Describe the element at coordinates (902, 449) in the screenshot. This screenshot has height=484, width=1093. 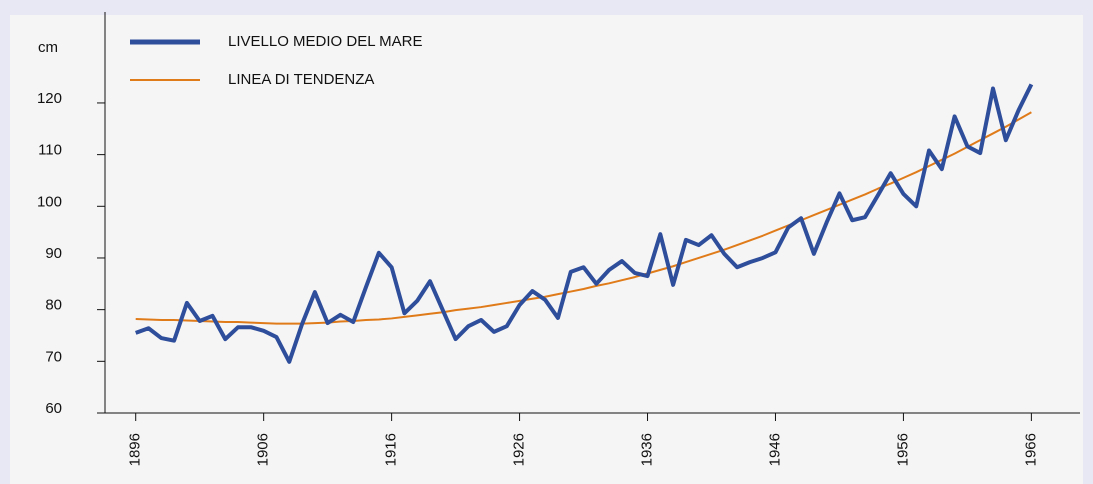
I see `x-tick-label: 1956` at that location.